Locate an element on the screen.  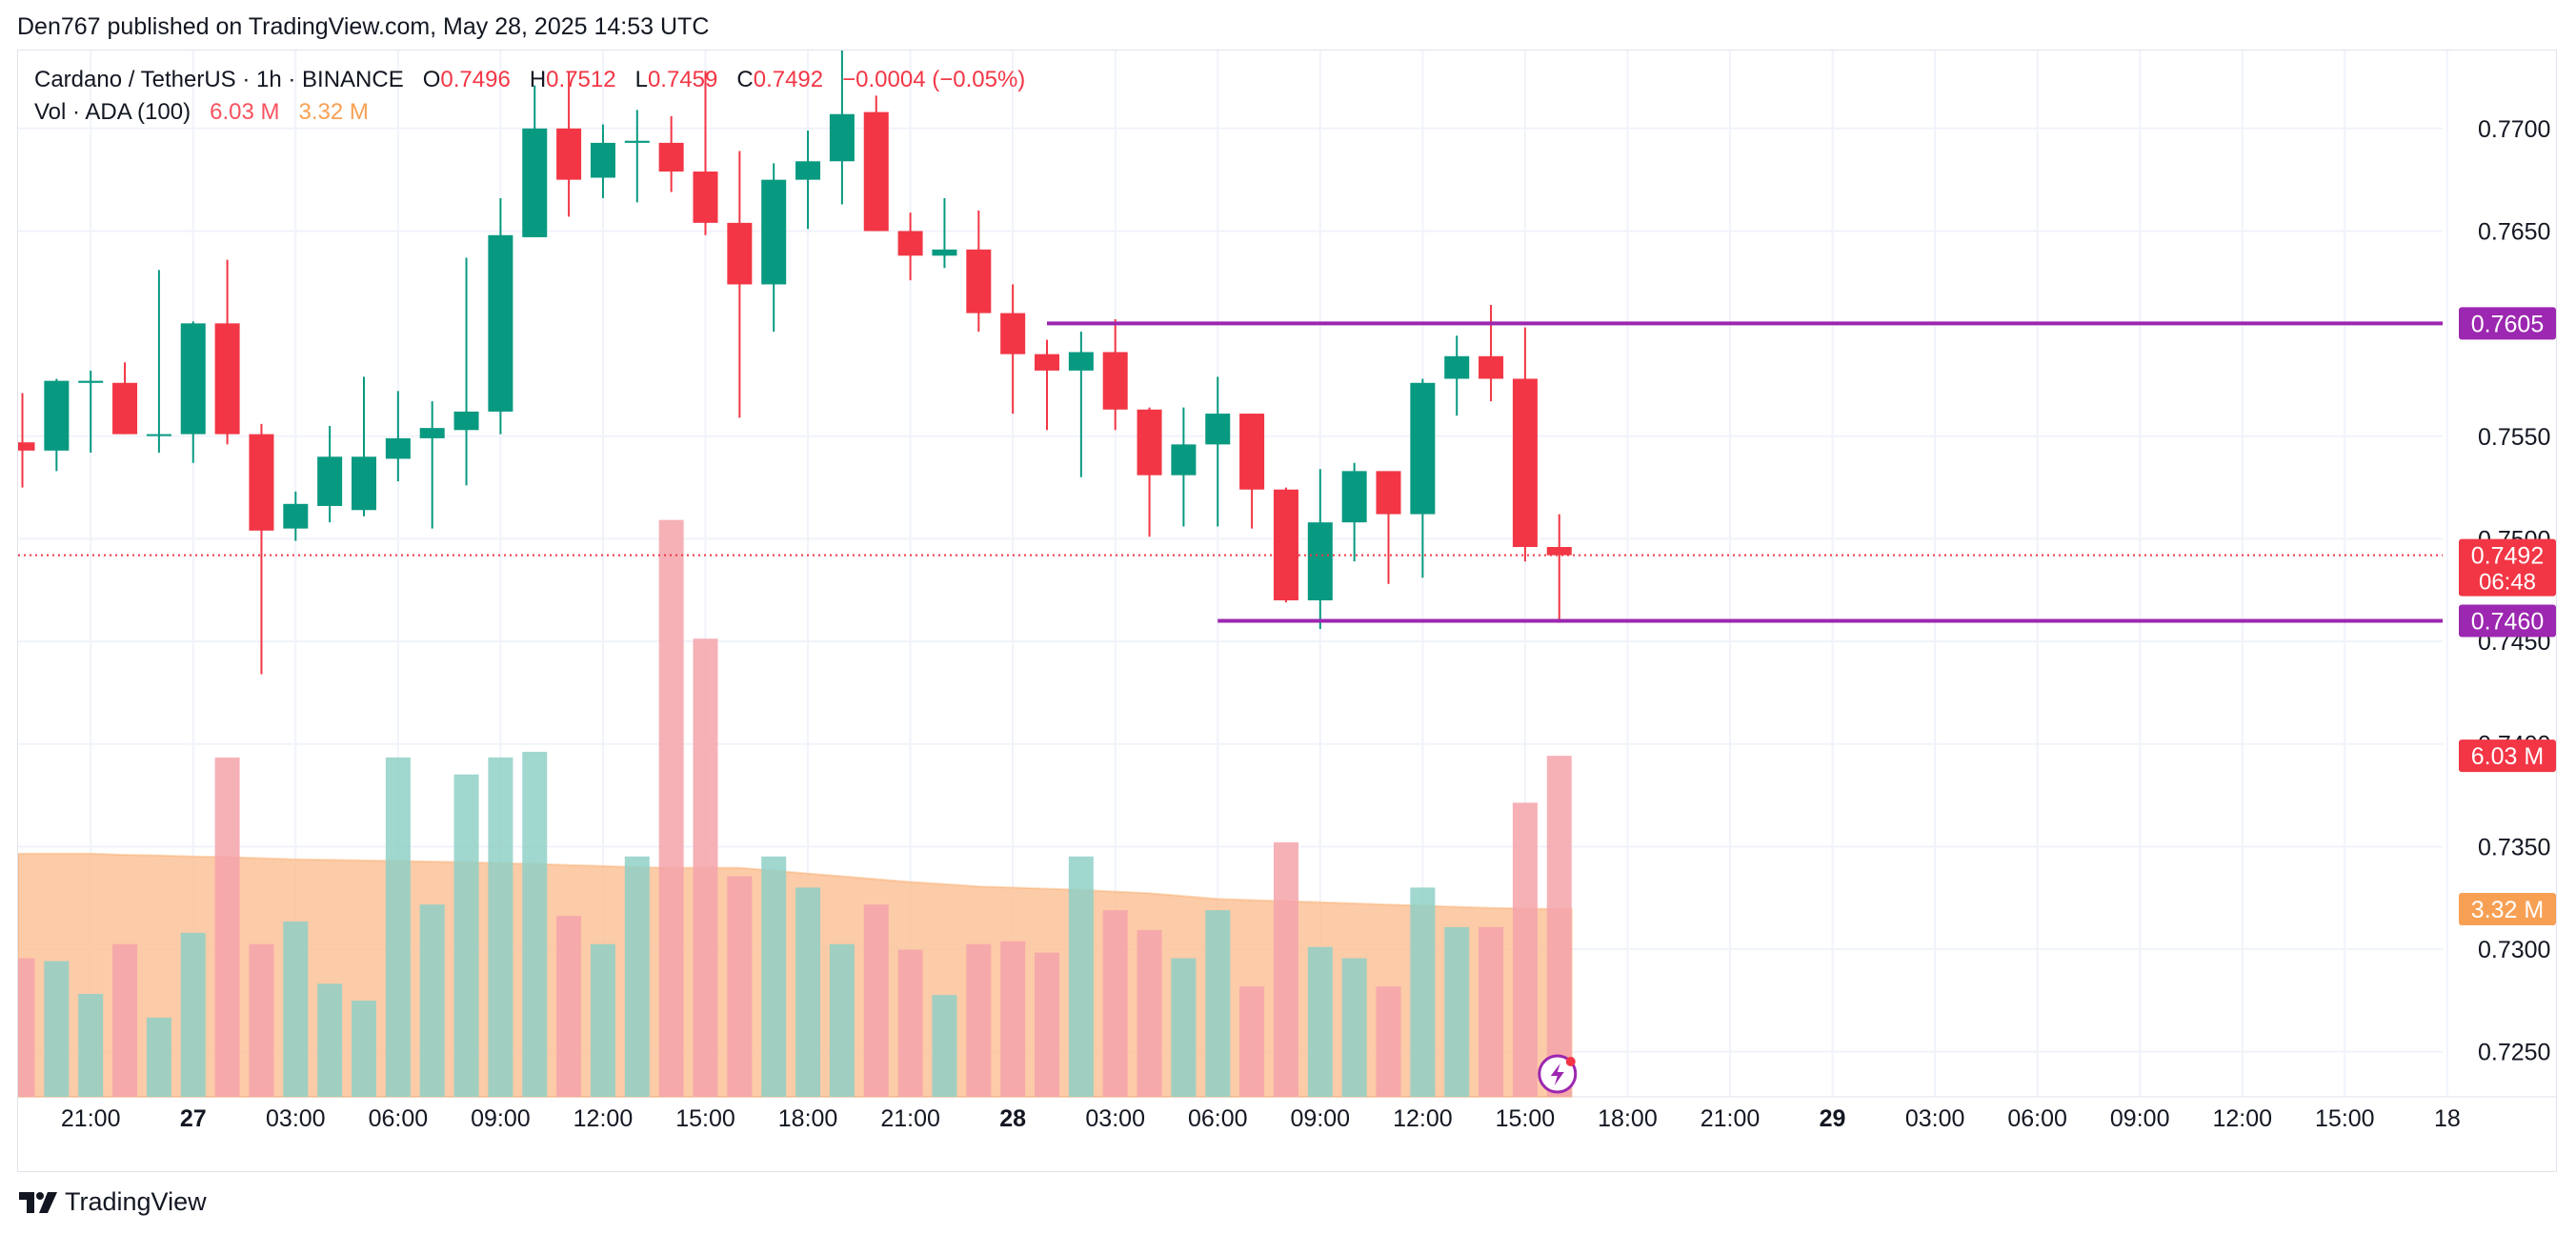
last-price-badge is located at coordinates (2507, 567).